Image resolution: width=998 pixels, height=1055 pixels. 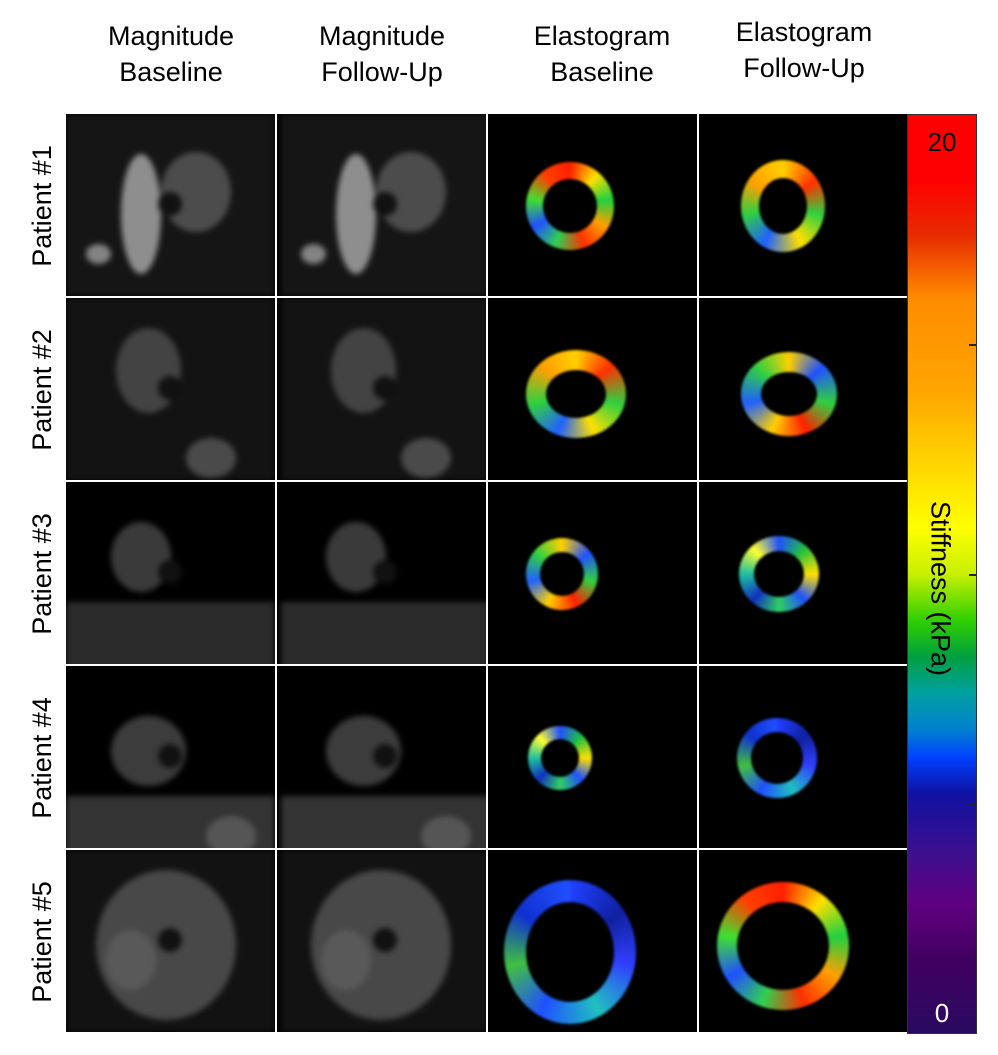 I want to click on column-header: Elastogram Baseline, so click(x=602, y=54).